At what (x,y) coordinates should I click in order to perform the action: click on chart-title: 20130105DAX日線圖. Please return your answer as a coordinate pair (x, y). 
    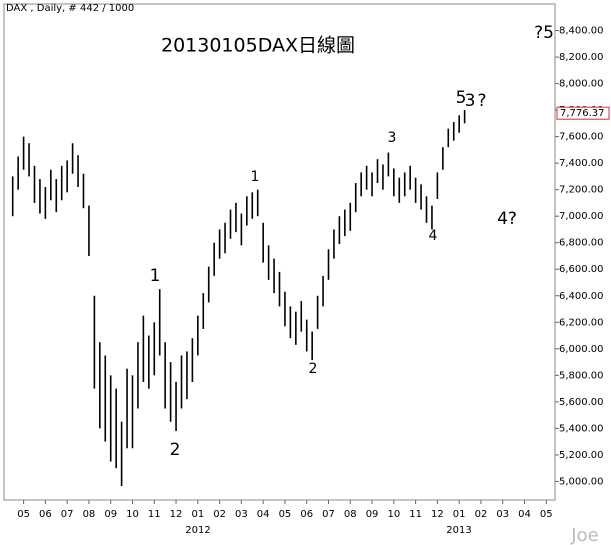
    Looking at the image, I should click on (258, 46).